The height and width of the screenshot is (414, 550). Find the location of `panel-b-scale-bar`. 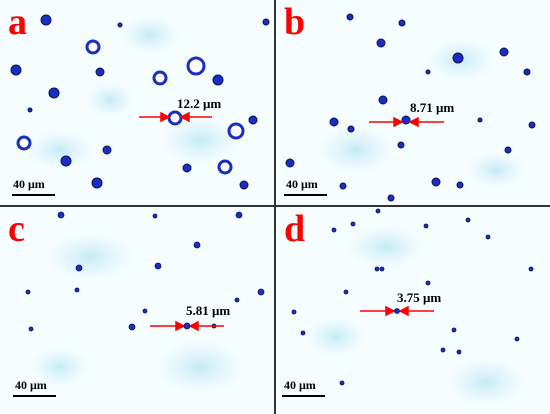

panel-b-scale-bar is located at coordinates (305, 195).